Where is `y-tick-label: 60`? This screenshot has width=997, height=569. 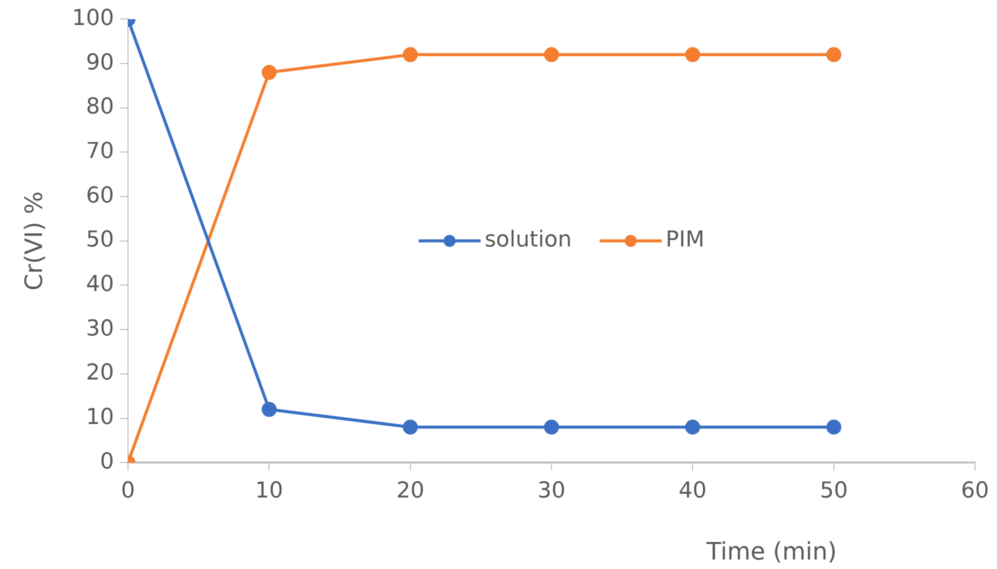 y-tick-label: 60 is located at coordinates (100, 195).